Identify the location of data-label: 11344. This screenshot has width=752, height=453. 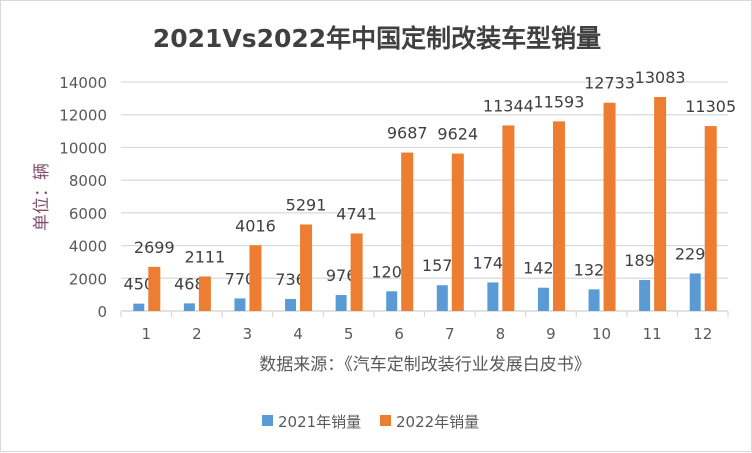
(508, 105).